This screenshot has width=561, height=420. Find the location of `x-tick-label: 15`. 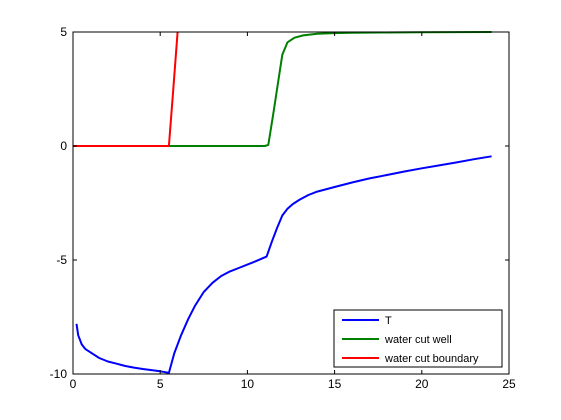

x-tick-label: 15 is located at coordinates (335, 384).